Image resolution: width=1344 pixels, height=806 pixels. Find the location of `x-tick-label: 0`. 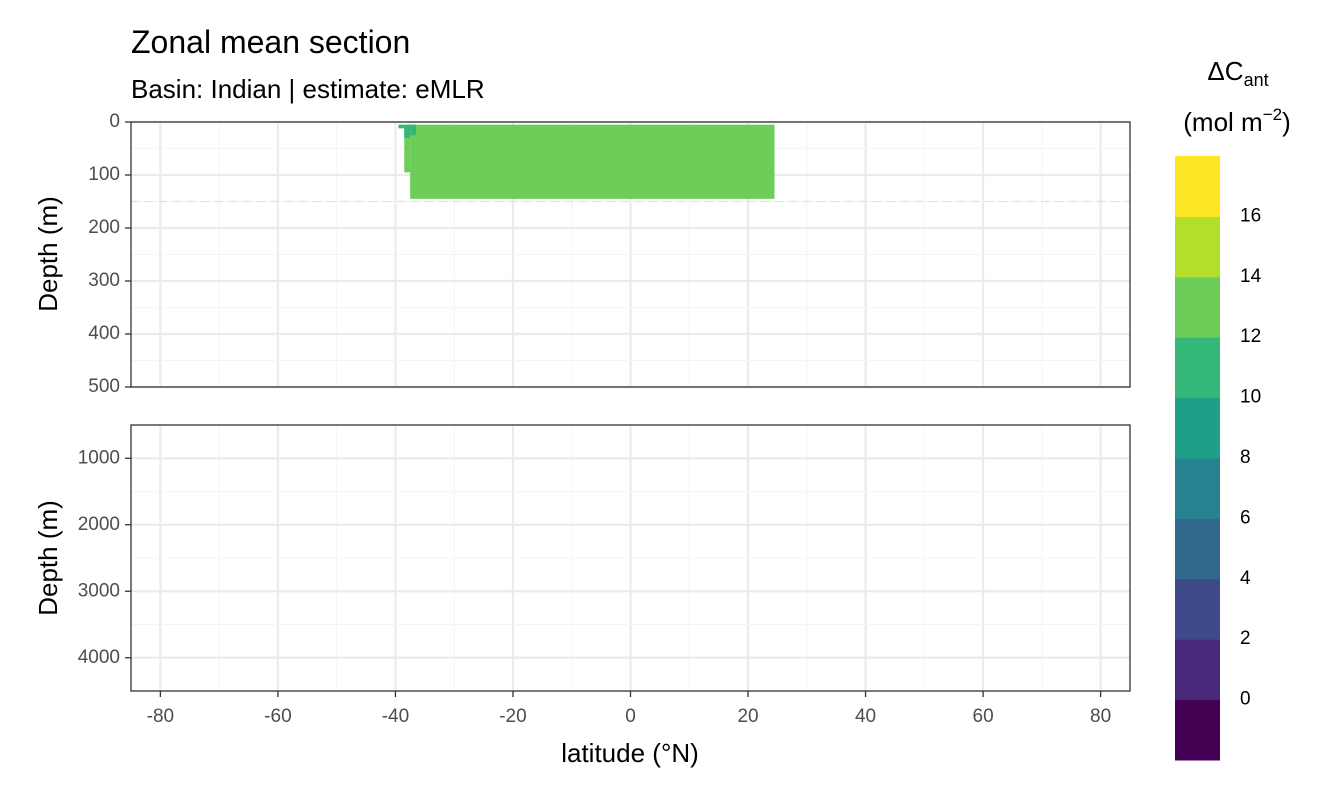

x-tick-label: 0 is located at coordinates (630, 716).